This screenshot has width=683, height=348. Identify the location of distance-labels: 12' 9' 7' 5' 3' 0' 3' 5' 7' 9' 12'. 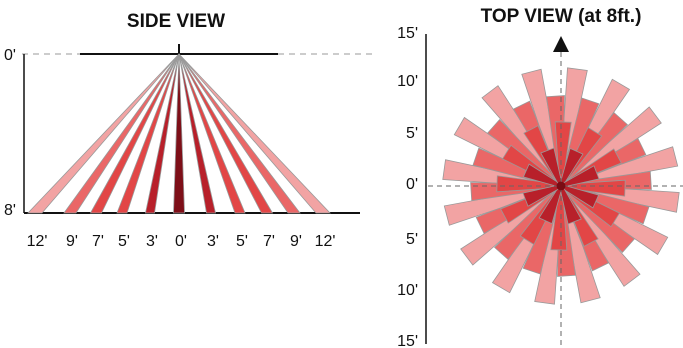
(181, 241).